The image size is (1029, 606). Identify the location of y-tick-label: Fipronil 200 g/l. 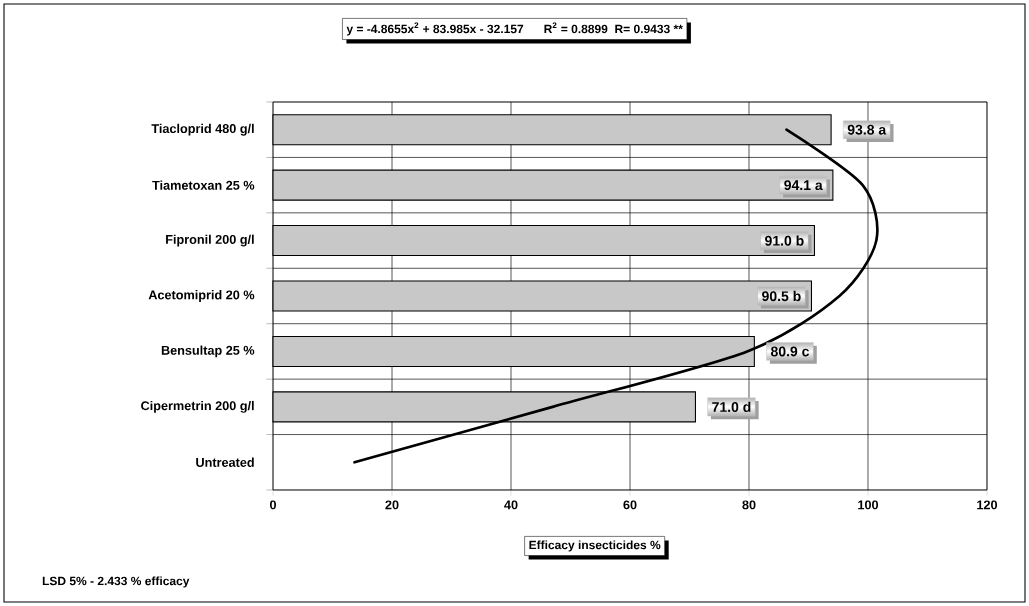
(210, 240).